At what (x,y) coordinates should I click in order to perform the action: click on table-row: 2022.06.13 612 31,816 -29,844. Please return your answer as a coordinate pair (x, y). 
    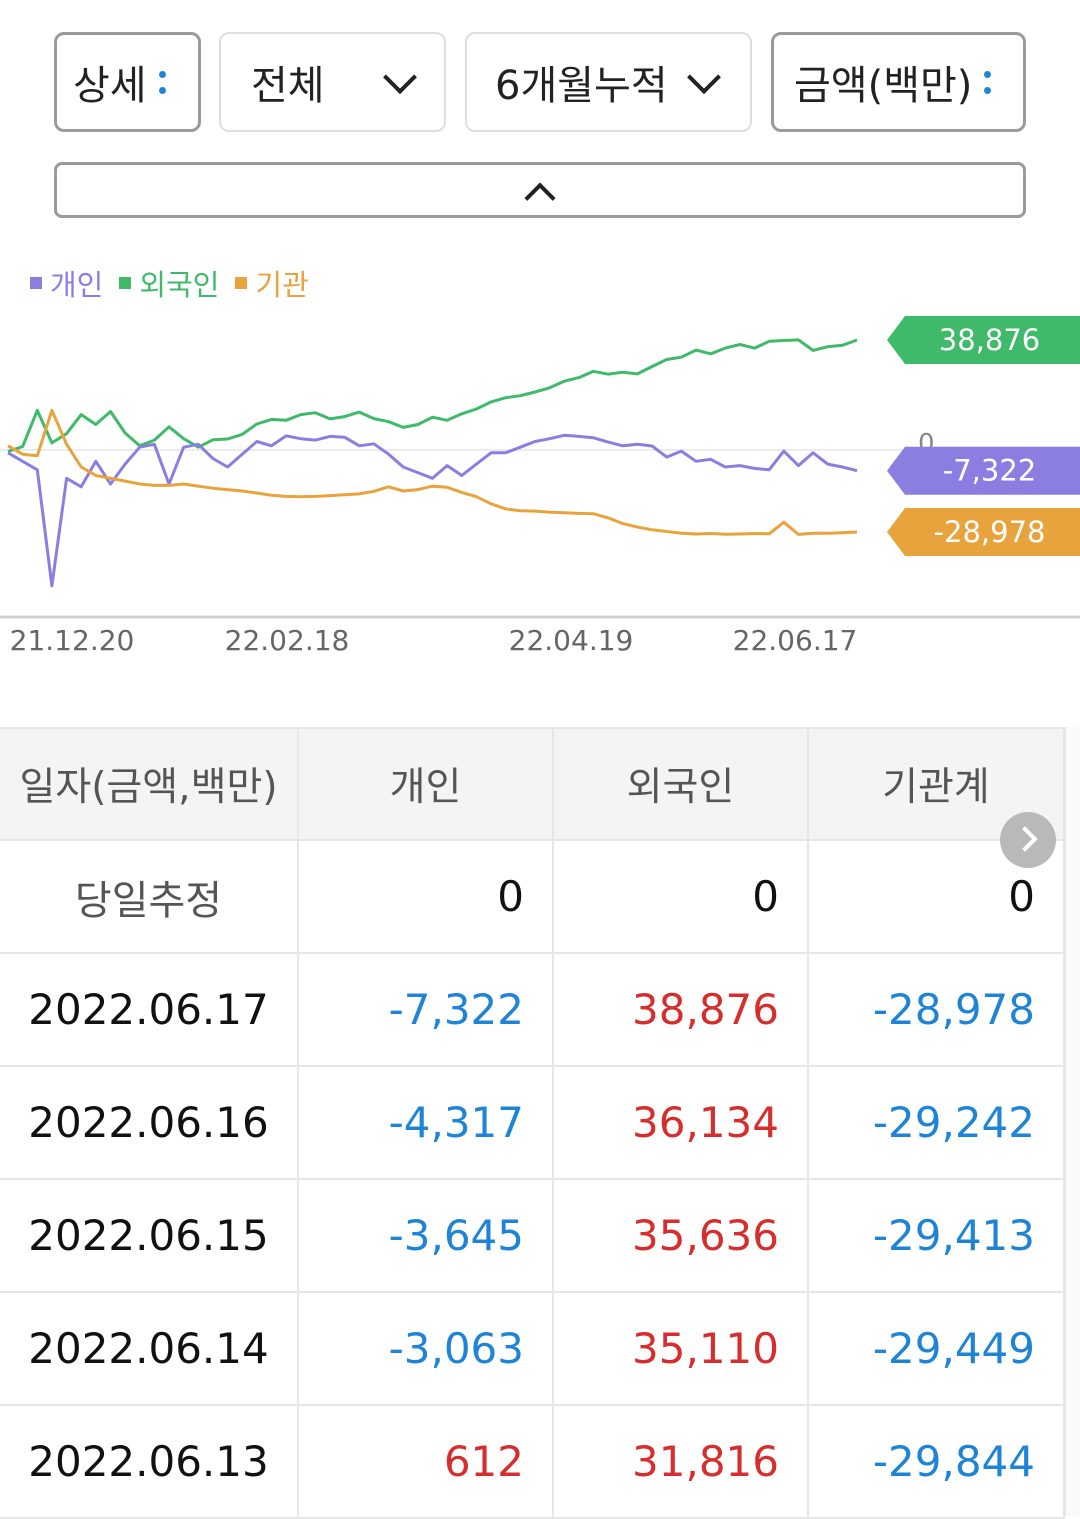
    Looking at the image, I should click on (532, 1462).